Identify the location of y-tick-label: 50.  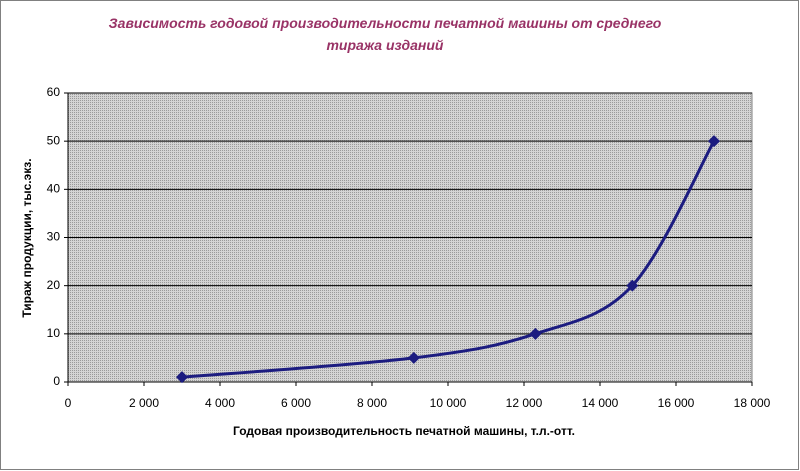
(54, 140).